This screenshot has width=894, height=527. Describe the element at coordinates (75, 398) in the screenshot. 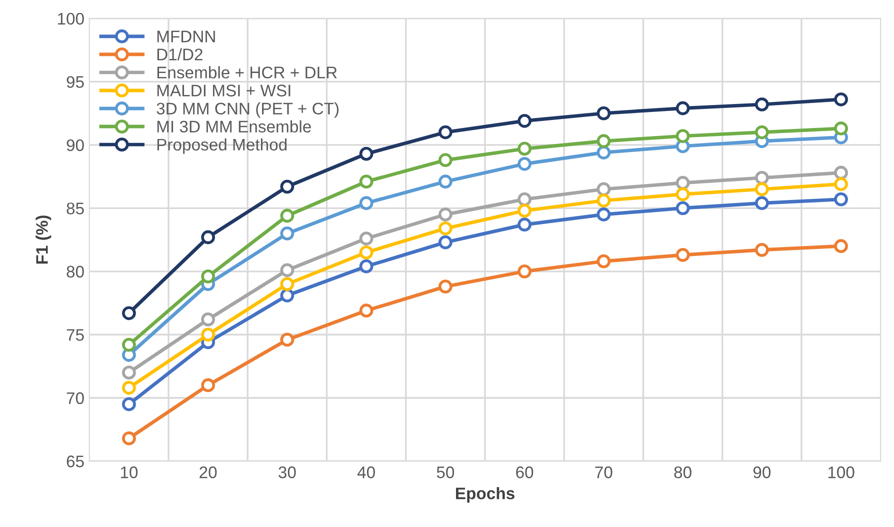

I see `y-tick-label: 70` at that location.